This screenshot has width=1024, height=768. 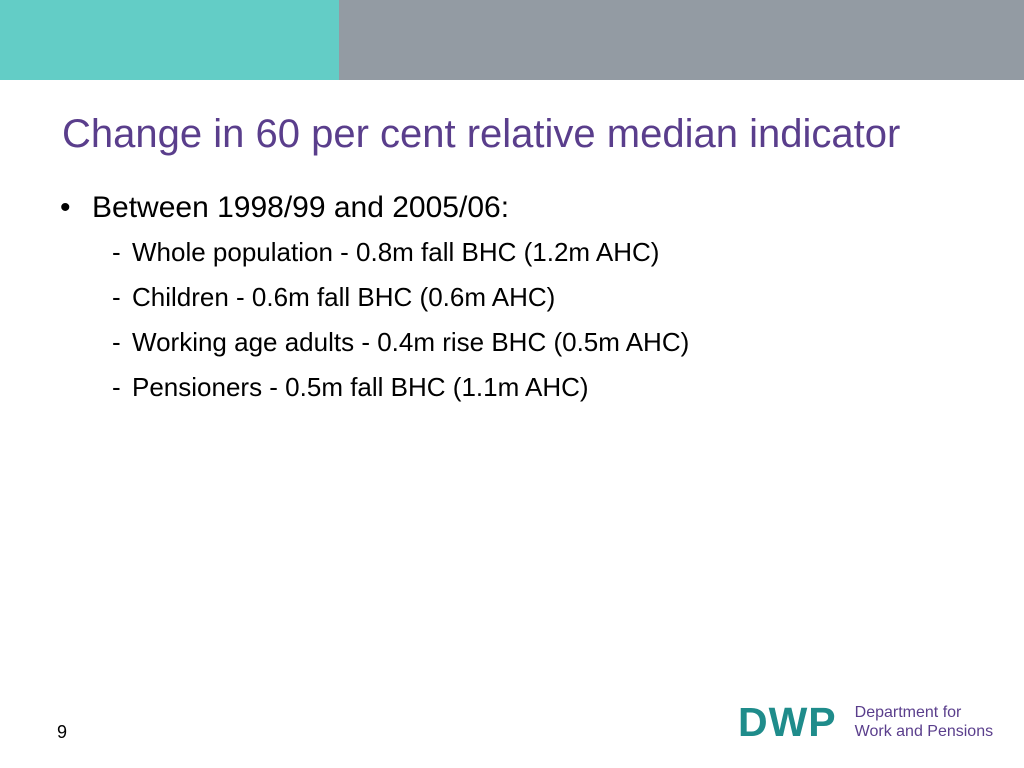 I want to click on bullet-text: Between 1998/99 and 2005/06:, so click(x=301, y=207).